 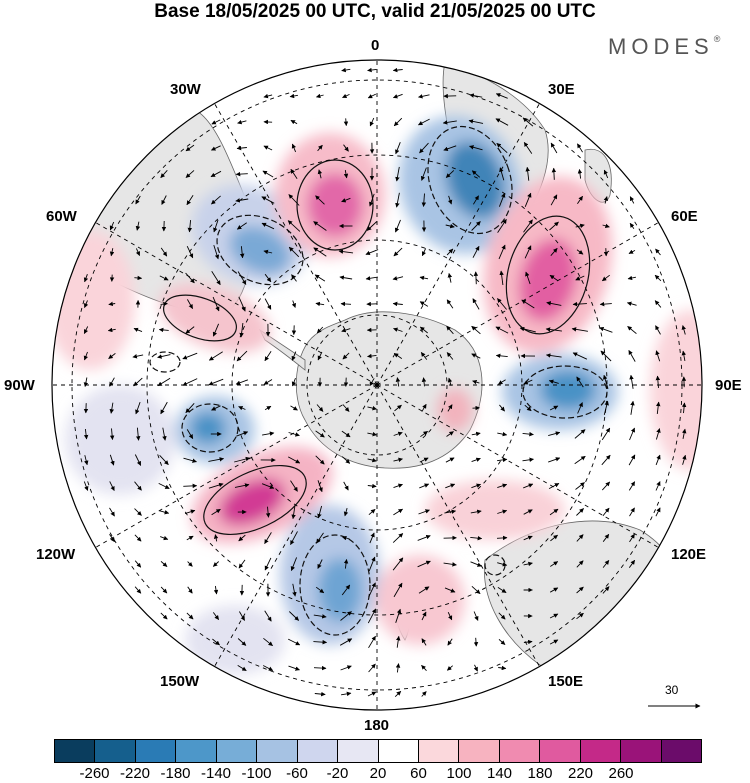 I want to click on brand-name: MODES, so click(x=661, y=46).